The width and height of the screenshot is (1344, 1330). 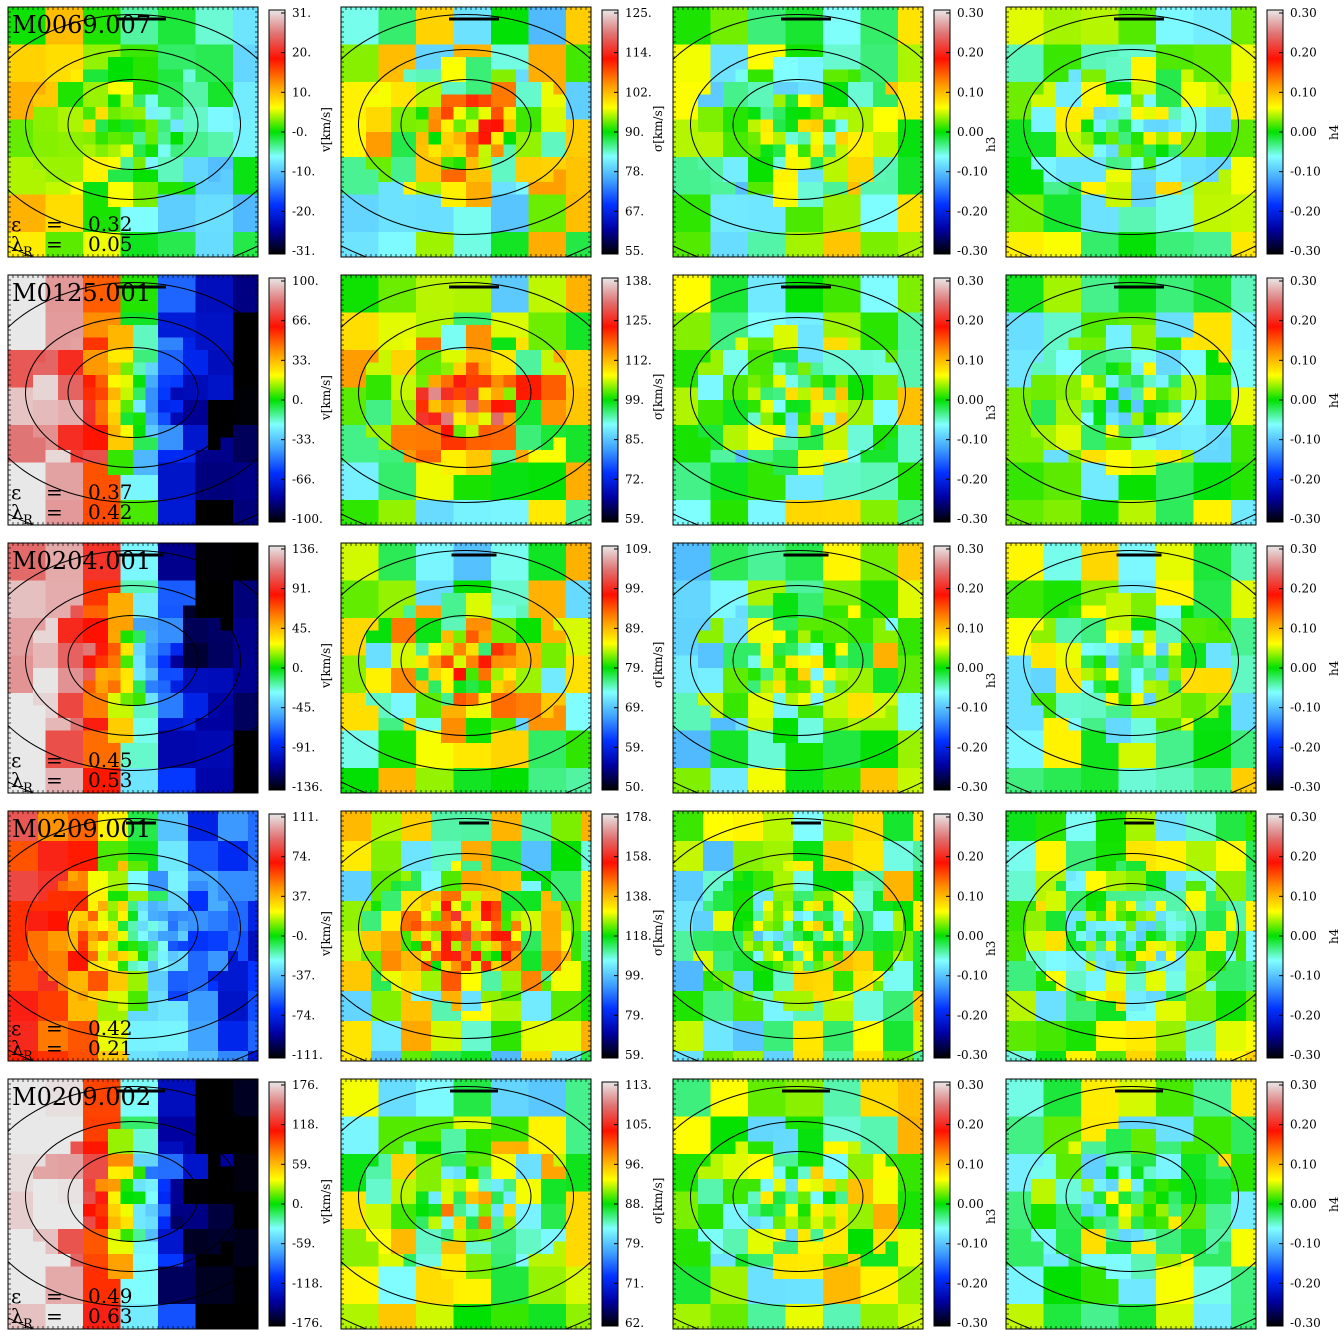 What do you see at coordinates (305, 281) in the screenshot?
I see `colorbar-tick-label: 100.` at bounding box center [305, 281].